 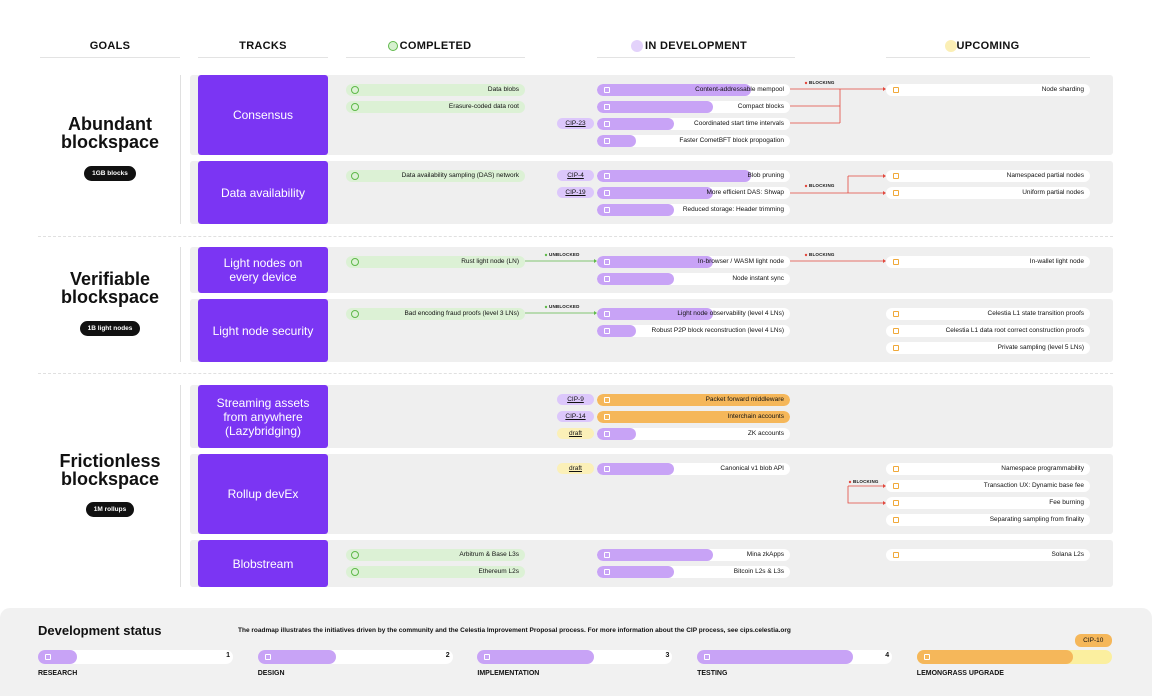 I want to click on goal-badge: 1GB blocks, so click(x=110, y=173).